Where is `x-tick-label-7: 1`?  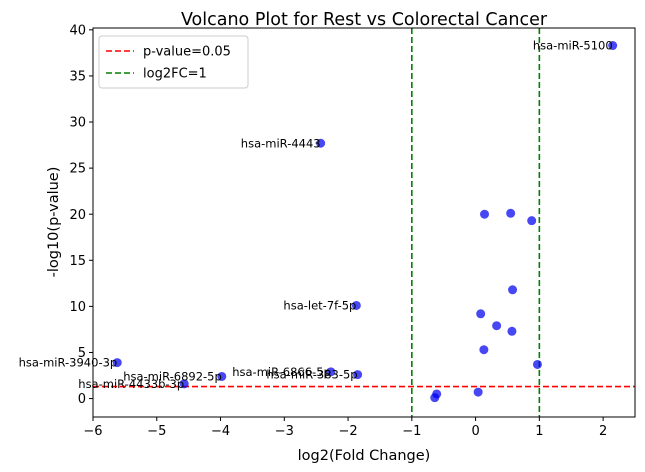
x-tick-label-7: 1 is located at coordinates (539, 431).